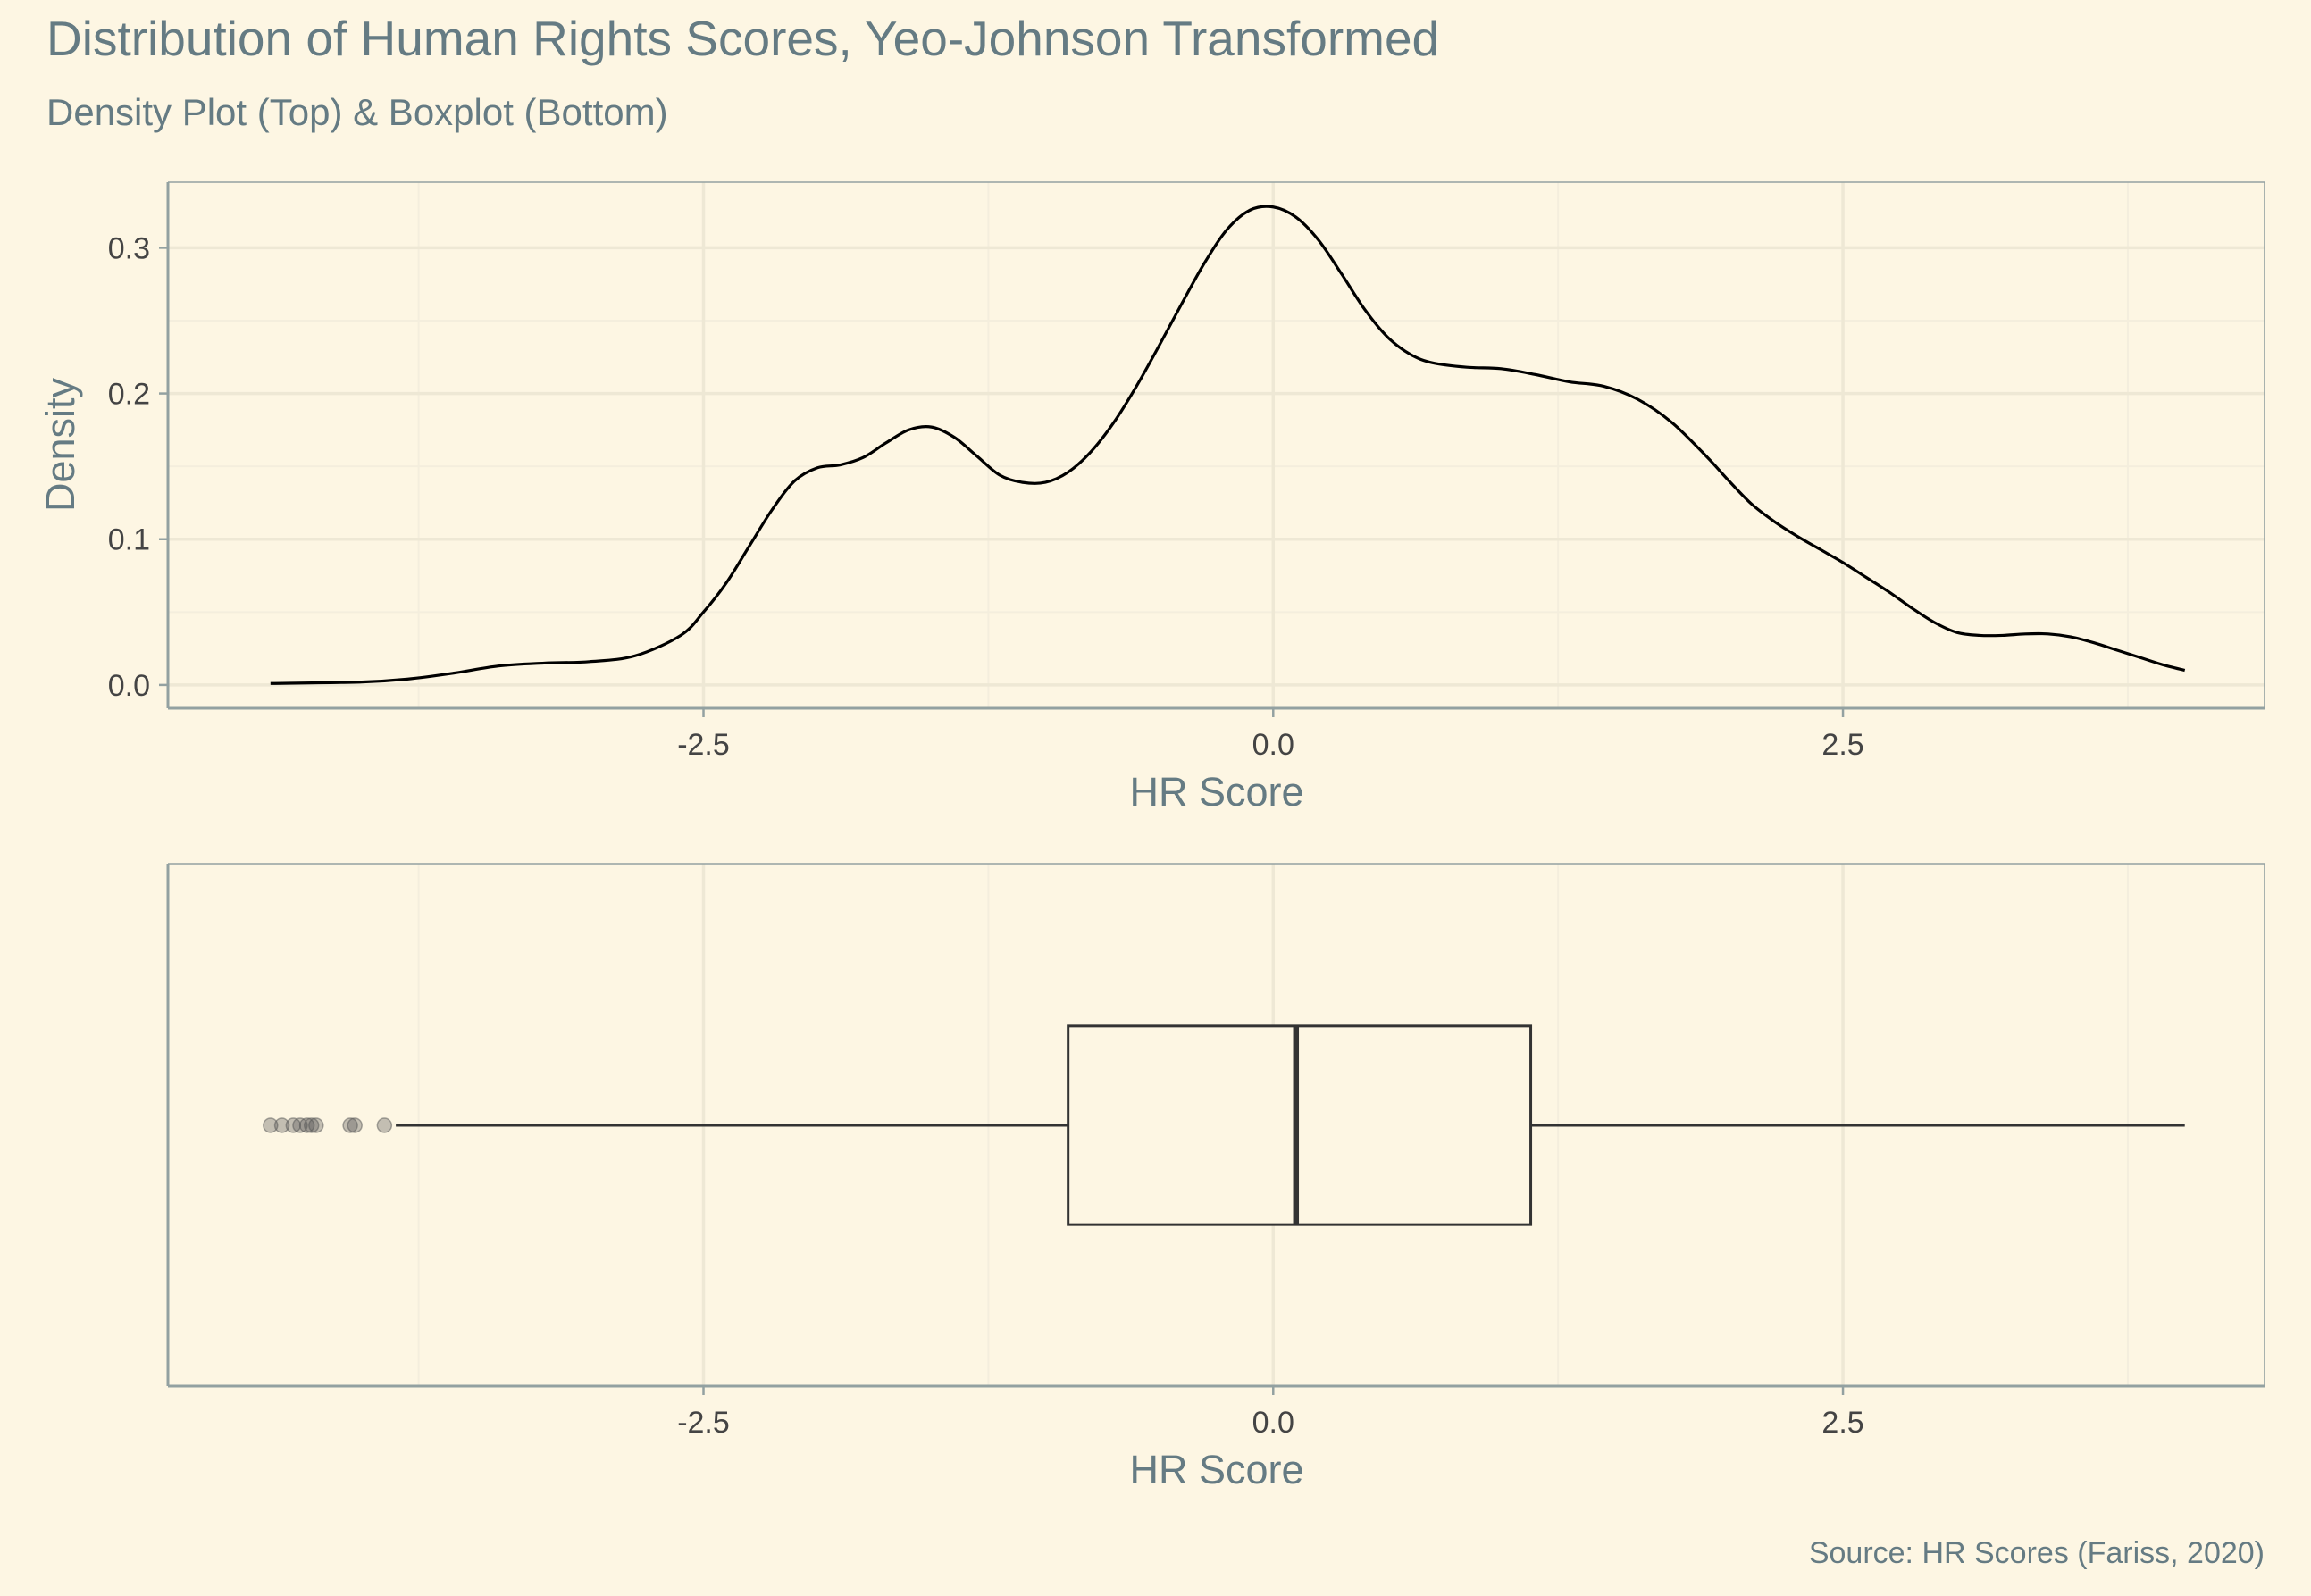 This screenshot has height=1596, width=2311. I want to click on boxplot-x-tick-label: -2.5, so click(703, 1423).